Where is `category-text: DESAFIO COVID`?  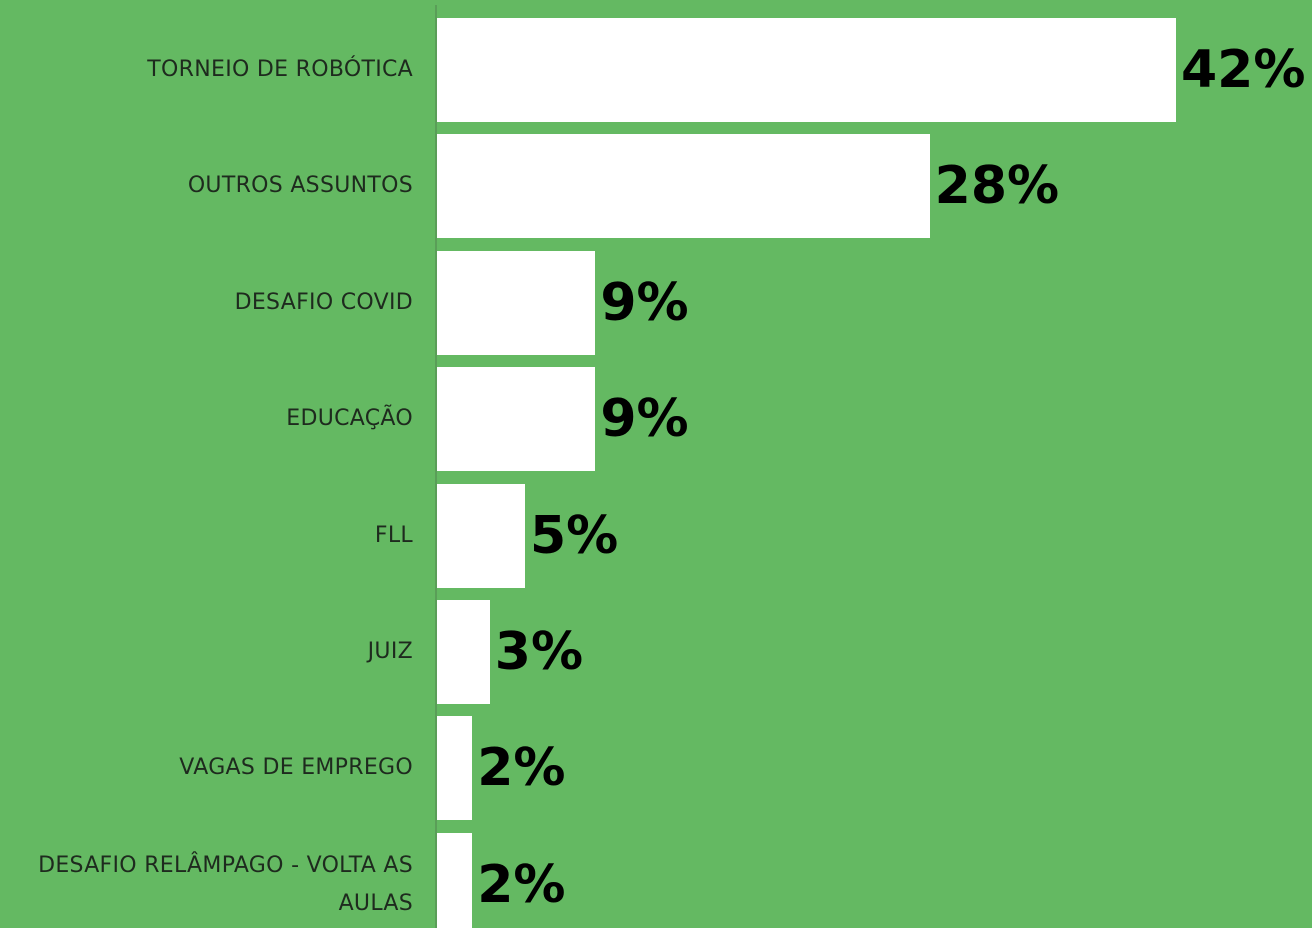 category-text: DESAFIO COVID is located at coordinates (323, 302).